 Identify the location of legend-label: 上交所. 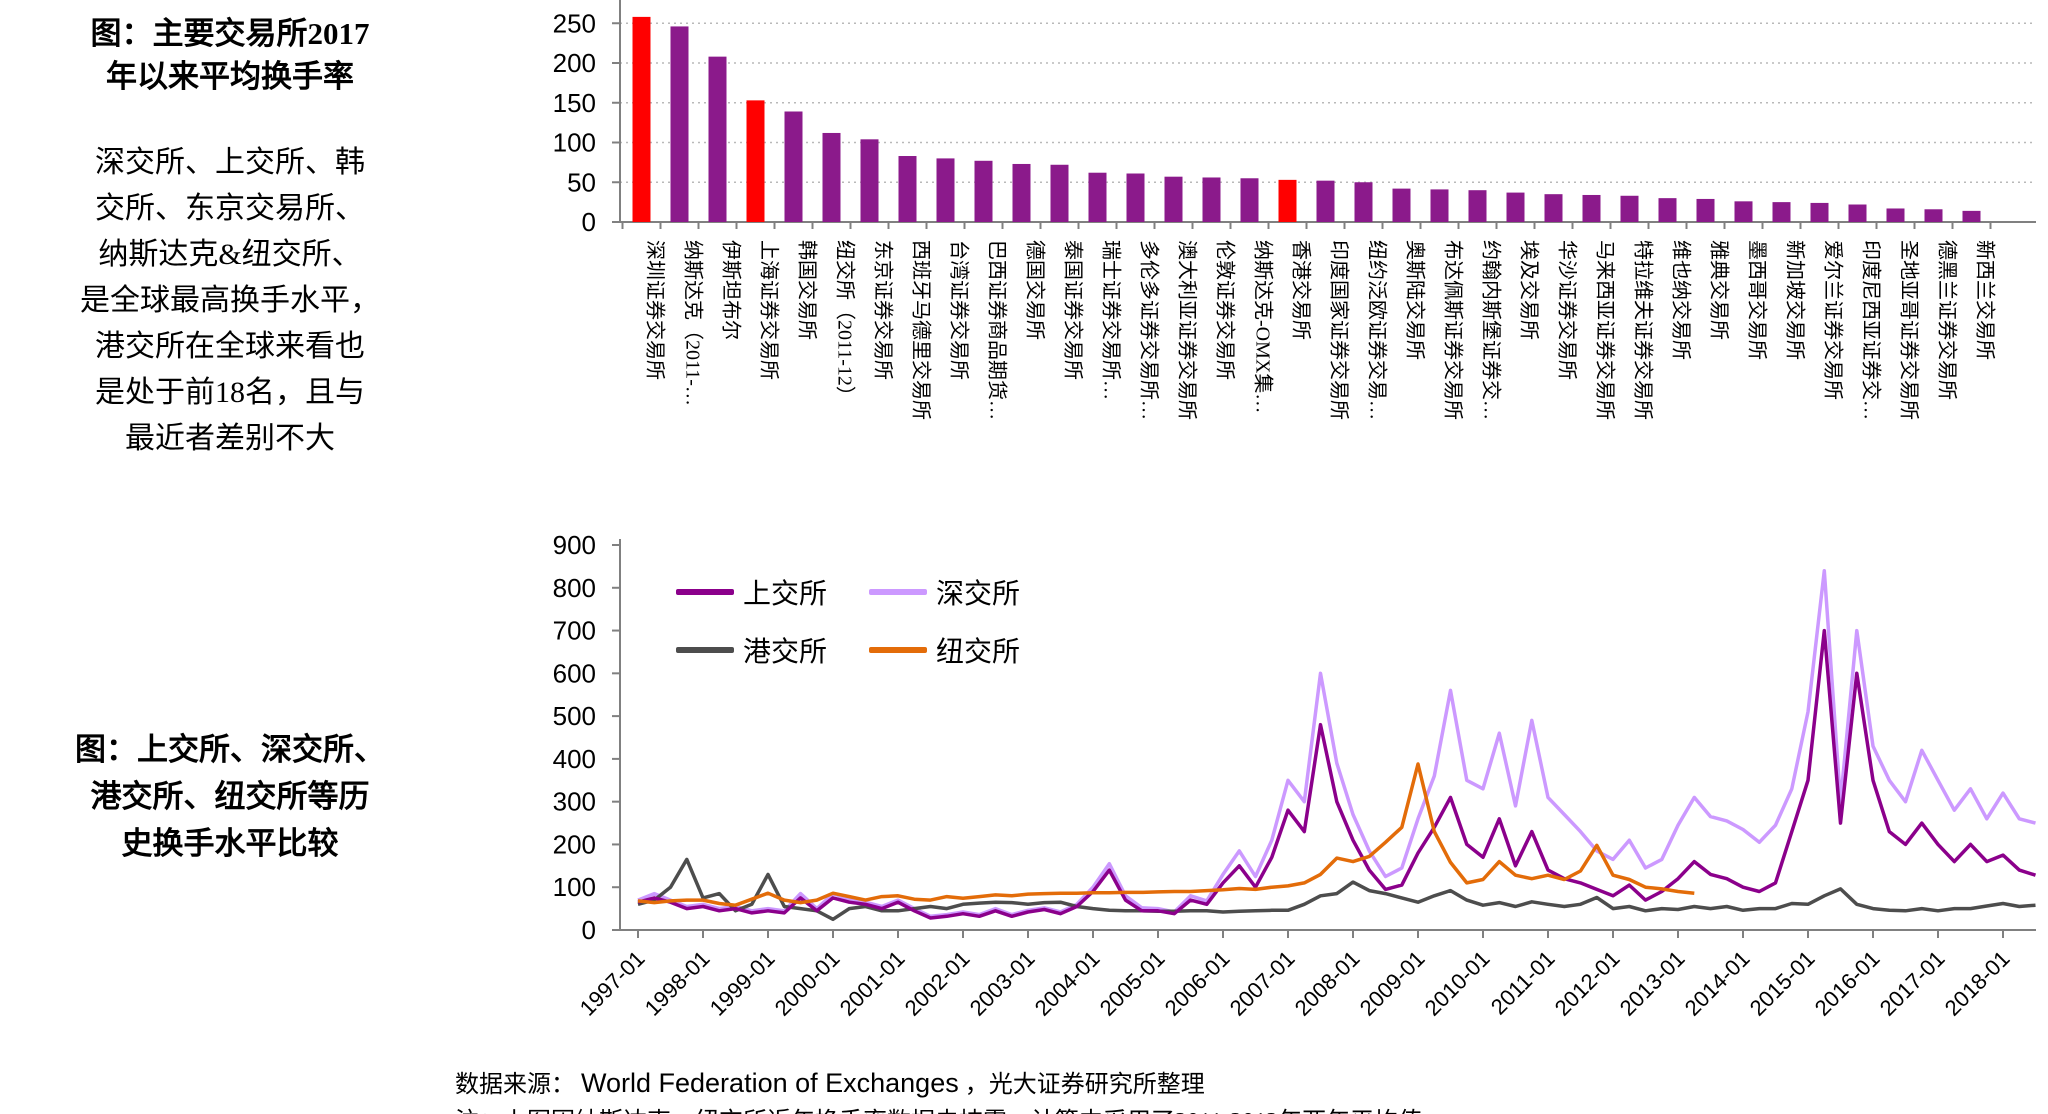
(785, 594).